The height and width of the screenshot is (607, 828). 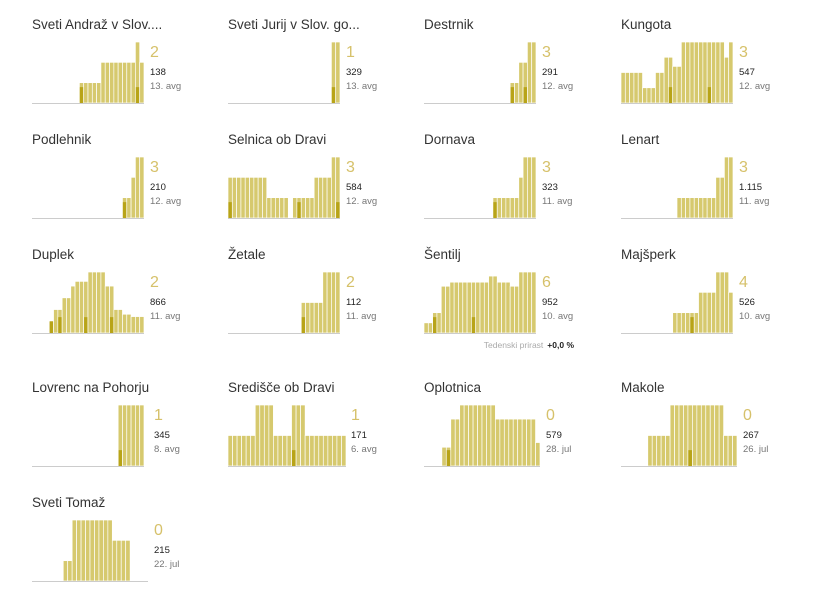 I want to click on card-title: Kungota, so click(x=646, y=24).